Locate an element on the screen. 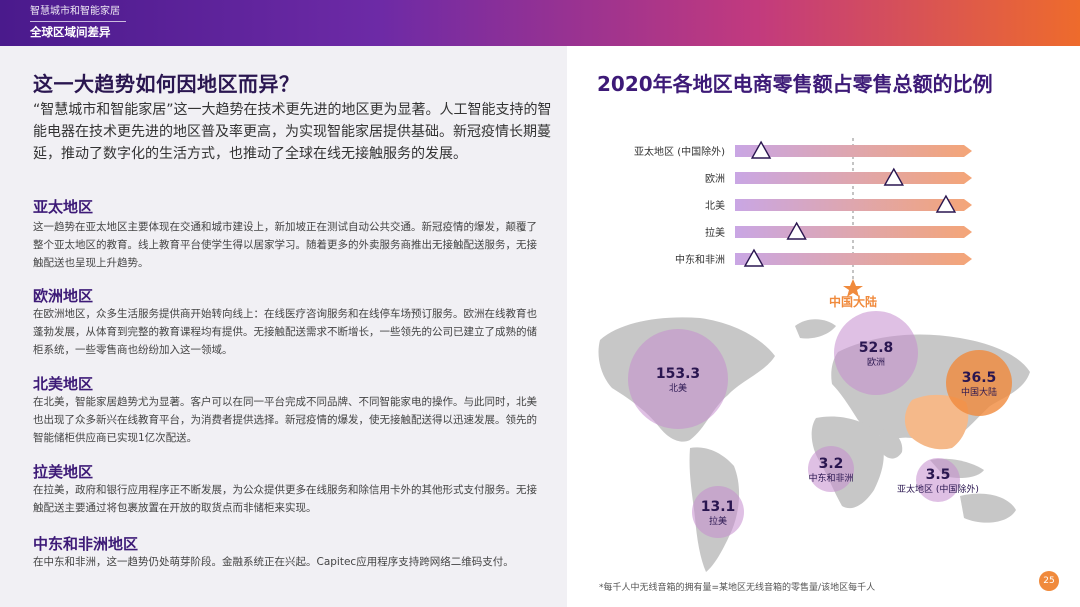 The image size is (1080, 607). bubble-value: 3.2 is located at coordinates (831, 464).